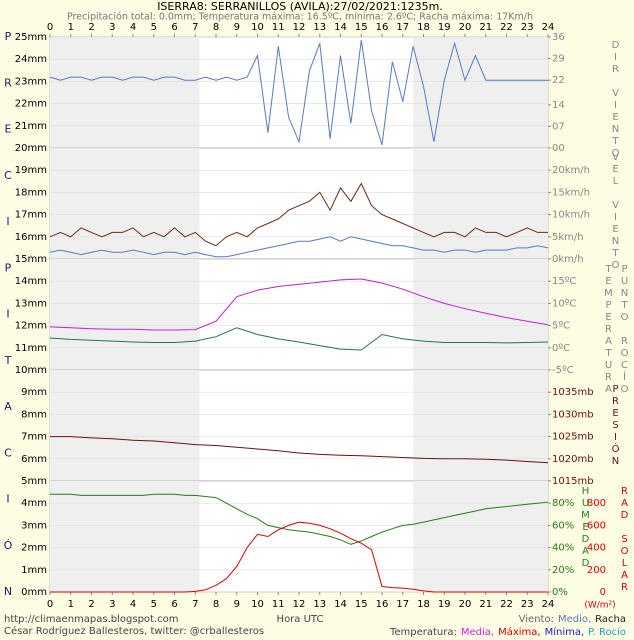 This screenshot has width=634, height=640. What do you see at coordinates (34, 592) in the screenshot?
I see `y-tick-label: 0mm` at bounding box center [34, 592].